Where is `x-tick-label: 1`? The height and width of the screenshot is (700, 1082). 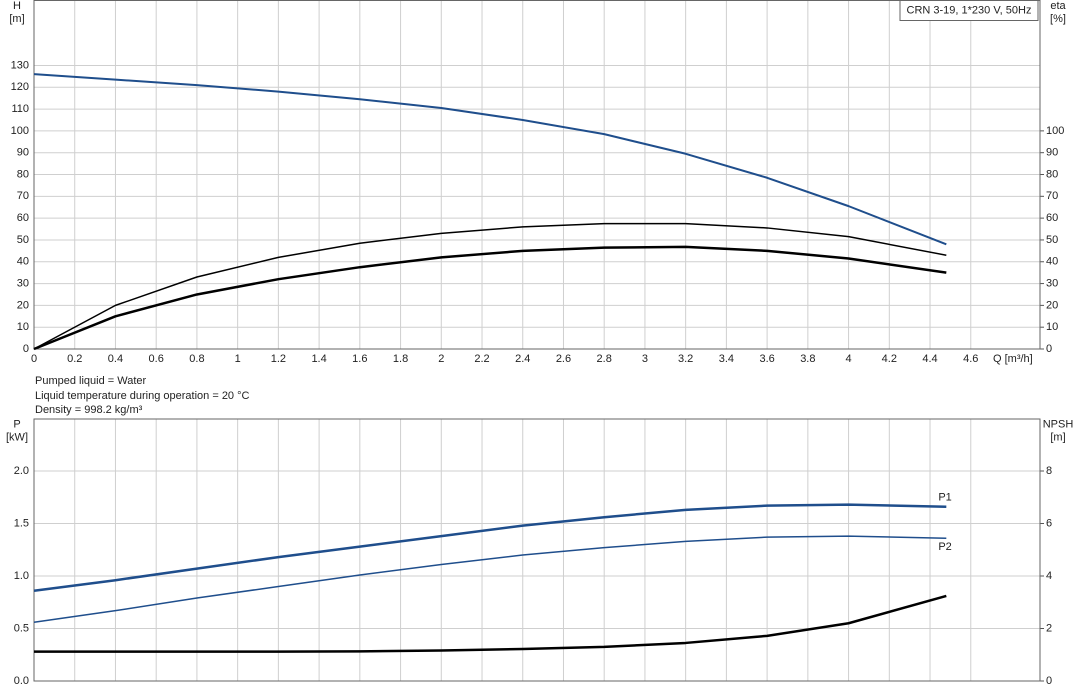 x-tick-label: 1 is located at coordinates (238, 359).